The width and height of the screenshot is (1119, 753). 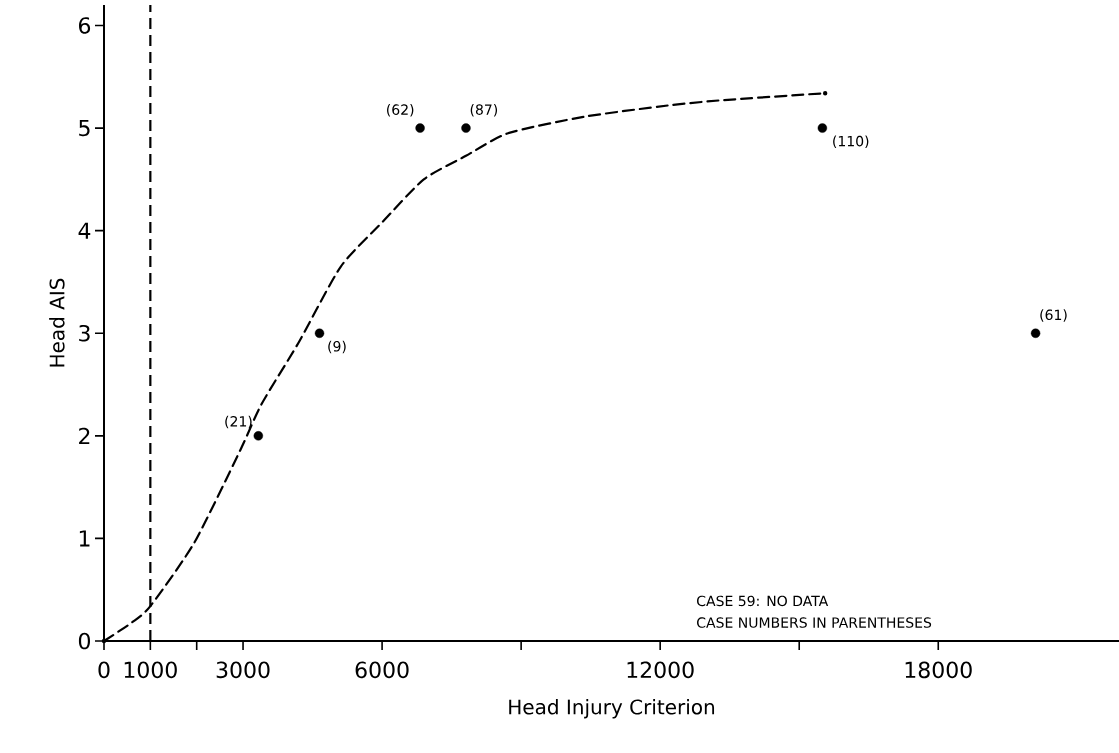 What do you see at coordinates (150, 670) in the screenshot?
I see `x-tick-label: 1000` at bounding box center [150, 670].